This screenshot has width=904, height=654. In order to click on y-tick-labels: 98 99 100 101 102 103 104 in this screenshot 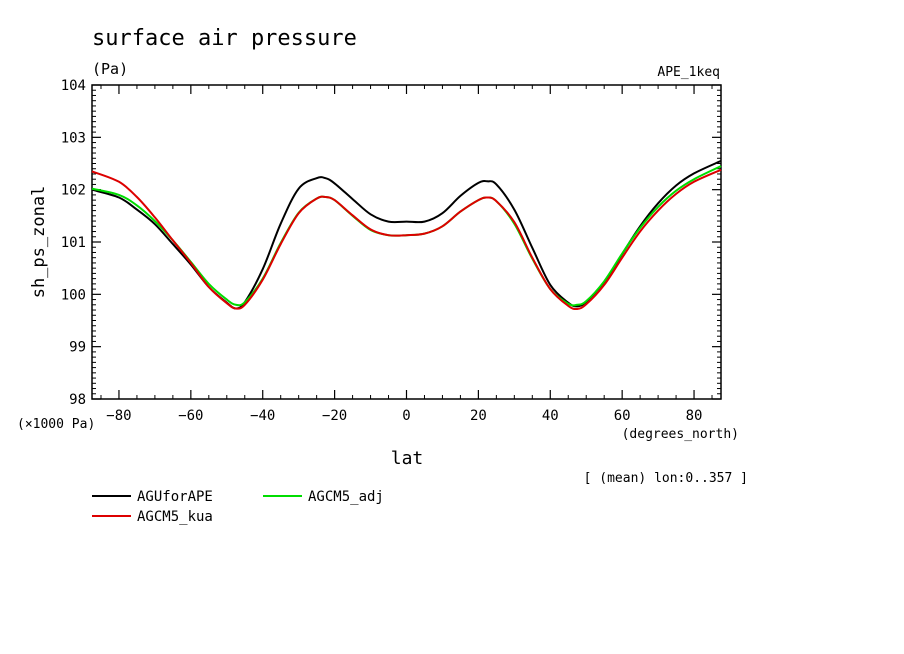, I will do `click(73, 243)`.